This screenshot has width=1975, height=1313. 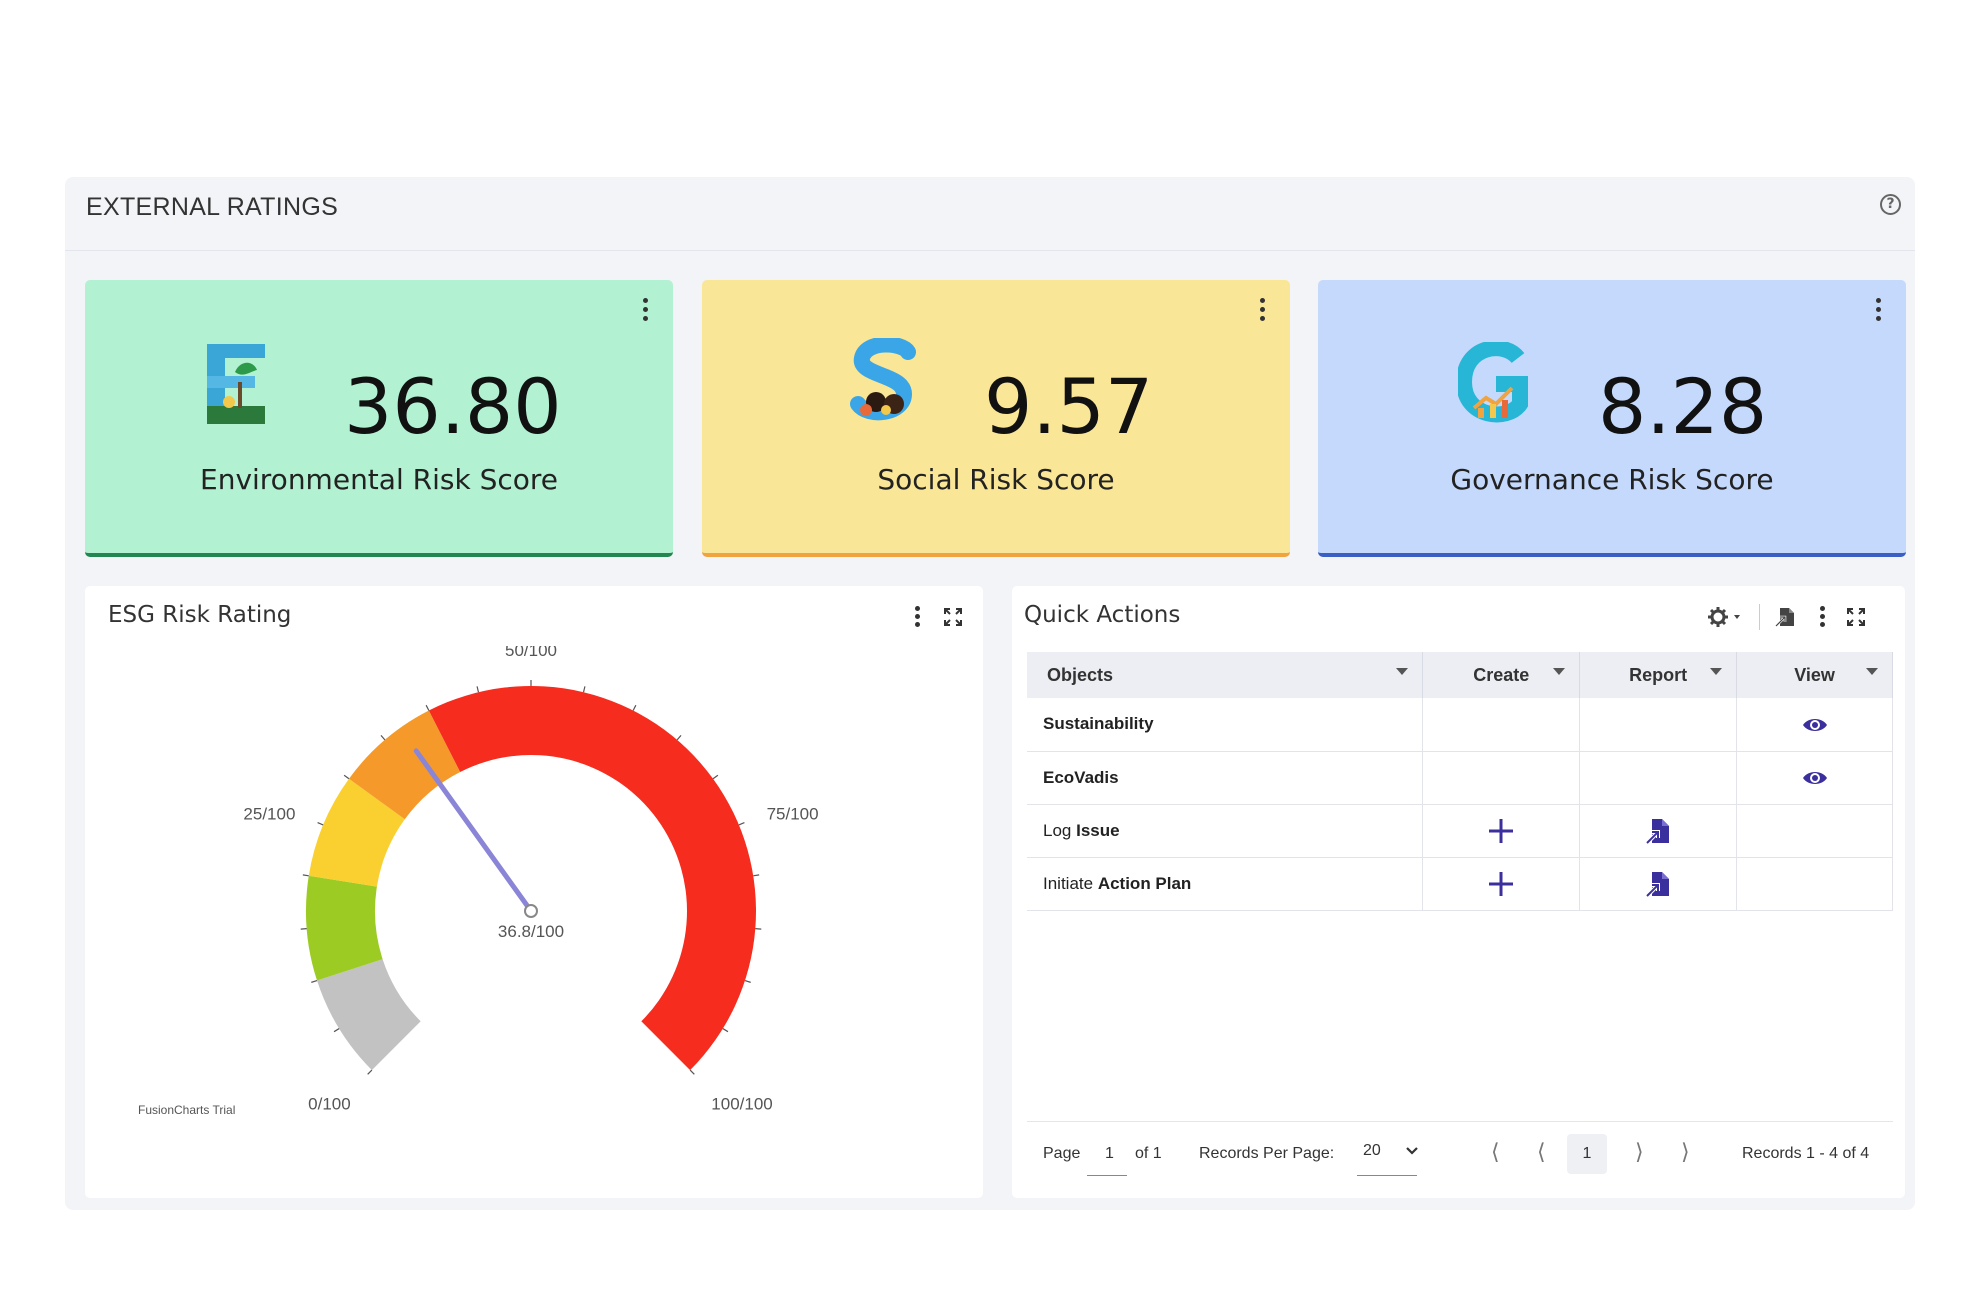 I want to click on object-name-prefix: Initiate, so click(x=1070, y=883).